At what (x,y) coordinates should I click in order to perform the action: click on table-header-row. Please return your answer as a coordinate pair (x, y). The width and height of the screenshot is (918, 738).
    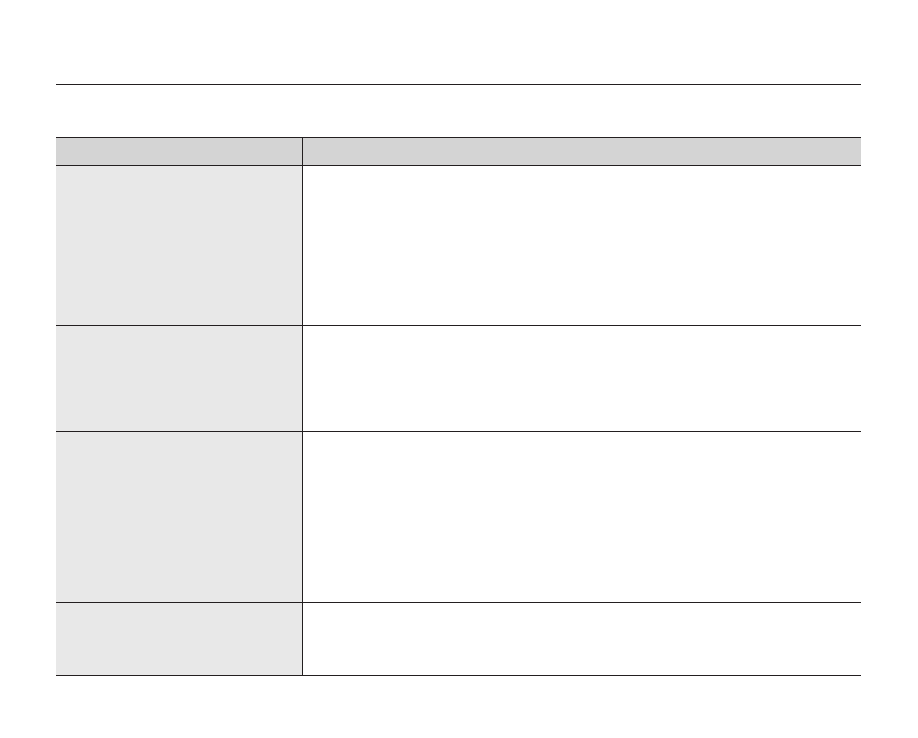
    Looking at the image, I should click on (458, 151).